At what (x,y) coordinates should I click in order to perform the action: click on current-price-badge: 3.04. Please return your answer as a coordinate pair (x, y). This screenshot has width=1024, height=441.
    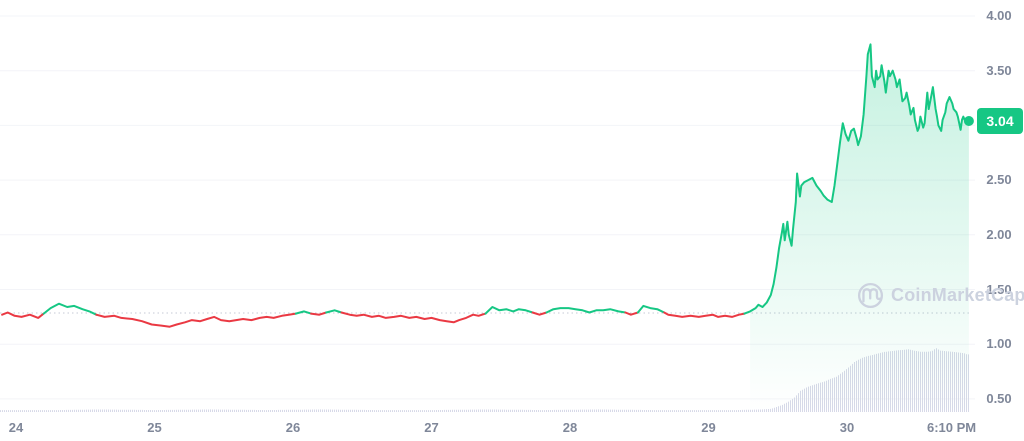
    Looking at the image, I should click on (1000, 121).